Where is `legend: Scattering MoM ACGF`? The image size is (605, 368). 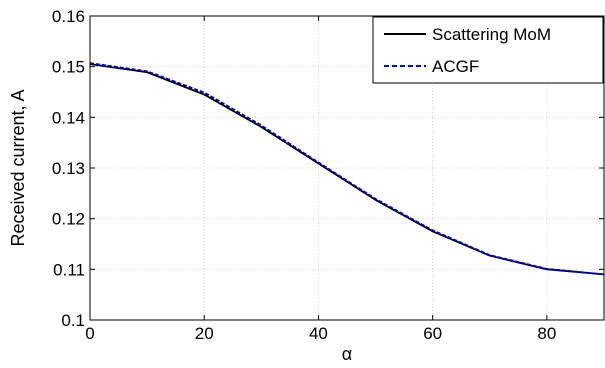 legend: Scattering MoM ACGF is located at coordinates (488, 50).